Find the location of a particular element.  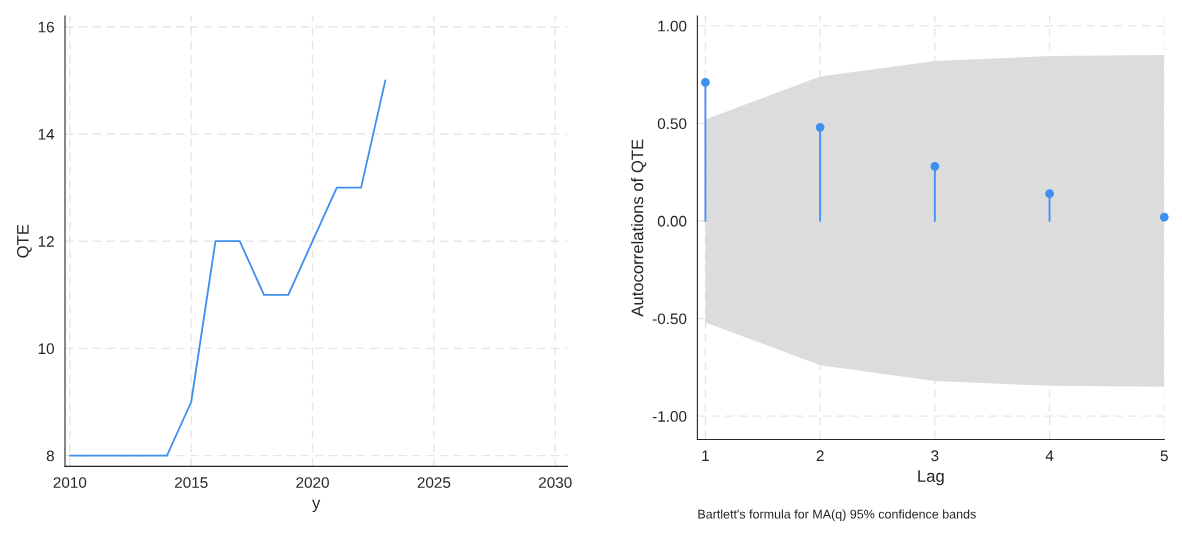

x-tick-label: 2025 is located at coordinates (434, 482).